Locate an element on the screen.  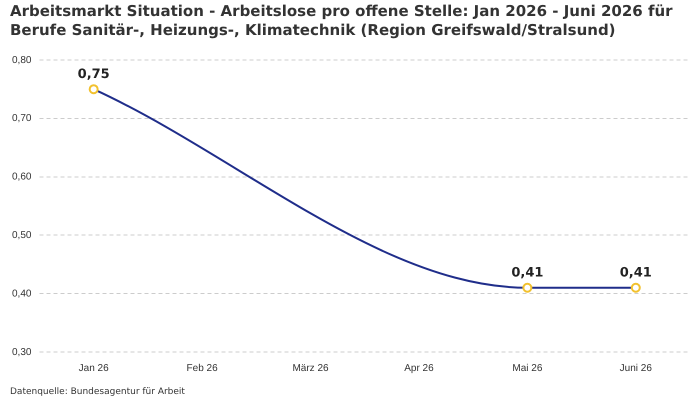
y-tick-label: 0,30 is located at coordinates (22, 352).